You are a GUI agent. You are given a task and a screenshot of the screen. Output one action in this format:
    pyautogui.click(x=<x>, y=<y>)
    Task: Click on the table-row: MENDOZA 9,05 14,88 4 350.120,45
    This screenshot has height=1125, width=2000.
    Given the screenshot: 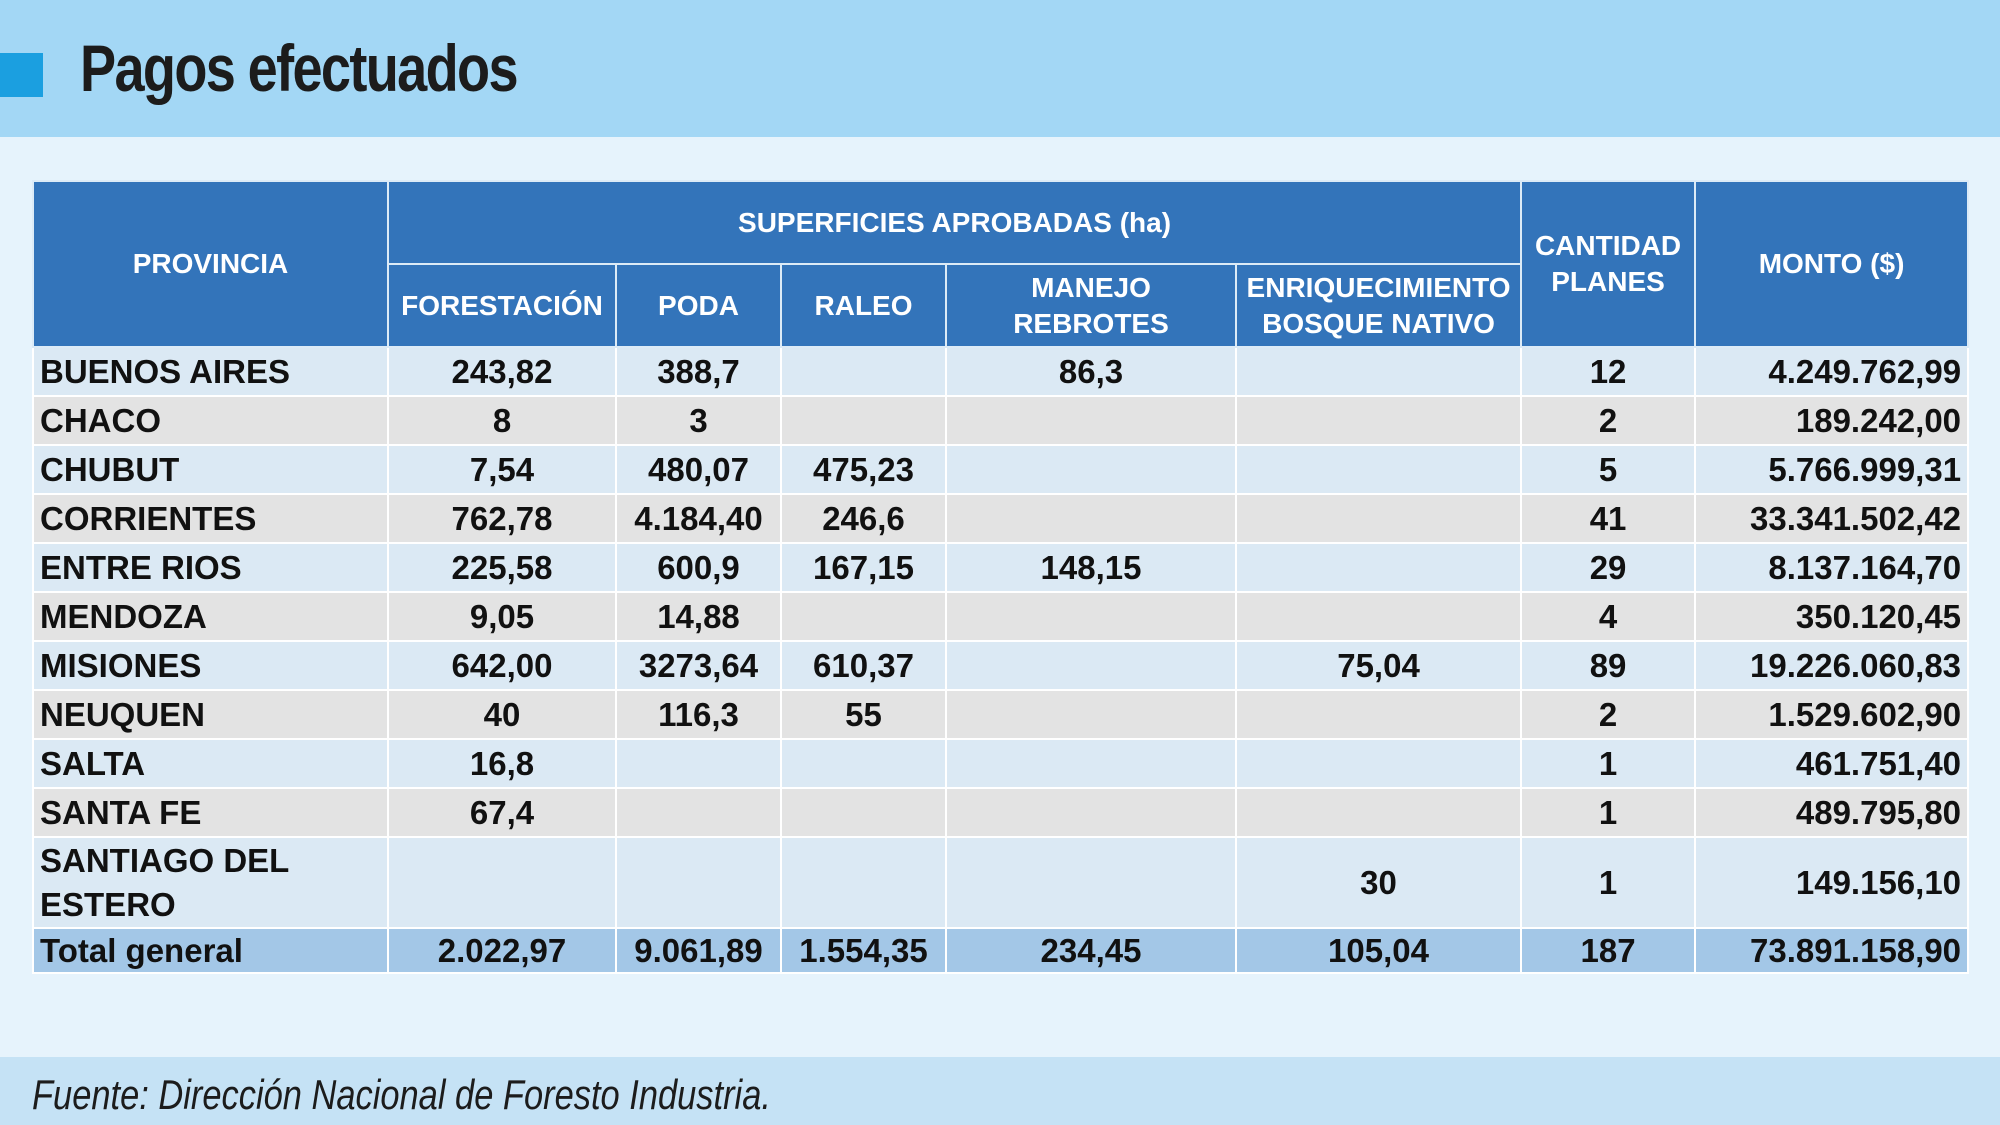 What is the action you would take?
    pyautogui.click(x=1001, y=616)
    